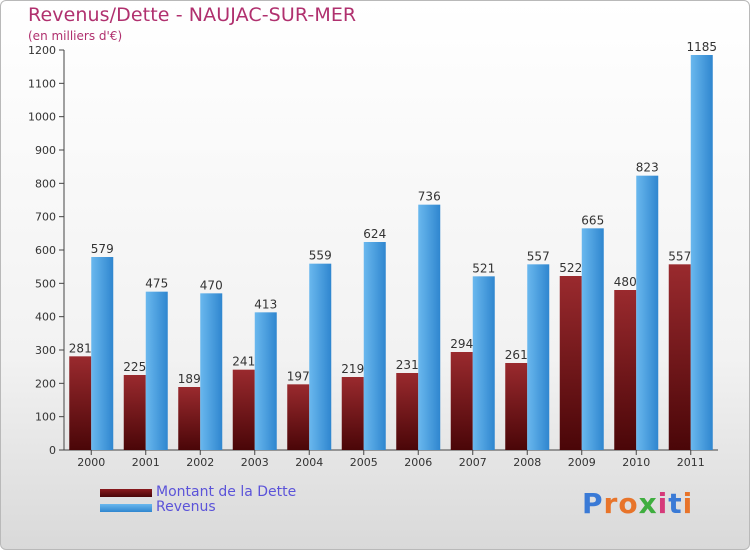 This screenshot has width=750, height=550. I want to click on data-label-debt: 219, so click(352, 369).